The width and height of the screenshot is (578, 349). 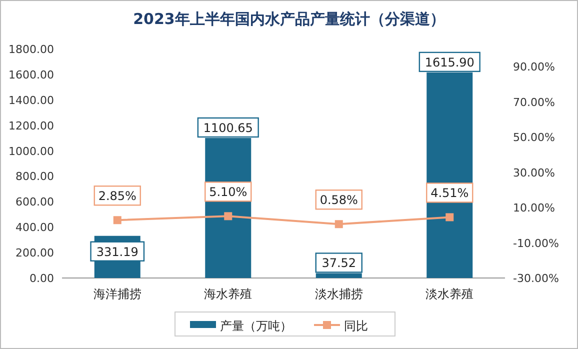 What do you see at coordinates (31, 125) in the screenshot?
I see `y-tick-label: 1200.00` at bounding box center [31, 125].